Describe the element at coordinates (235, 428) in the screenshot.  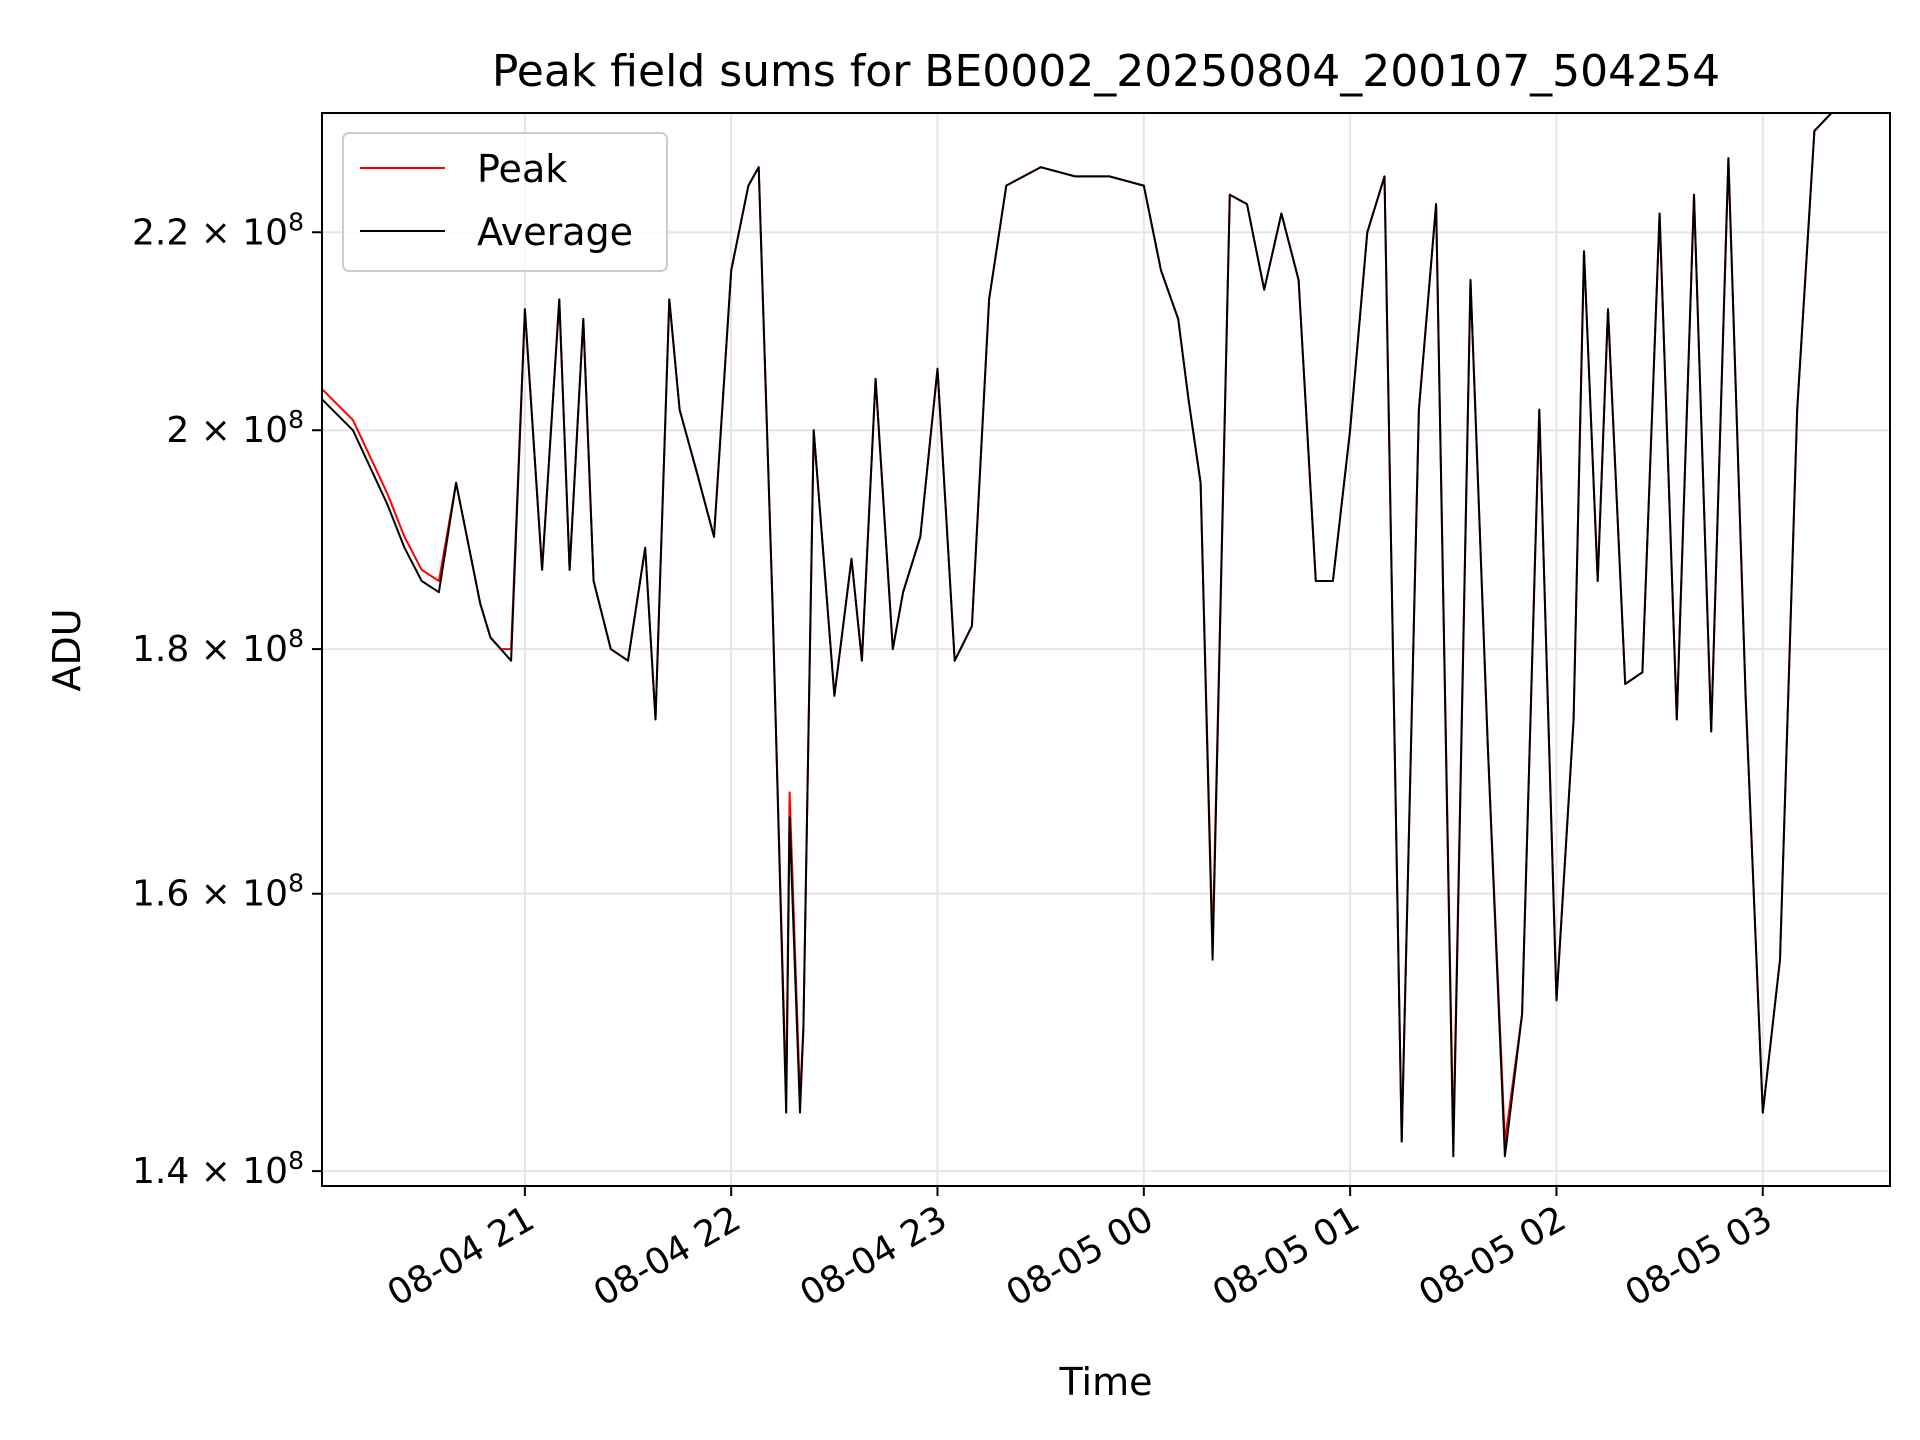
I see `y-tick-label: 2 × 108` at that location.